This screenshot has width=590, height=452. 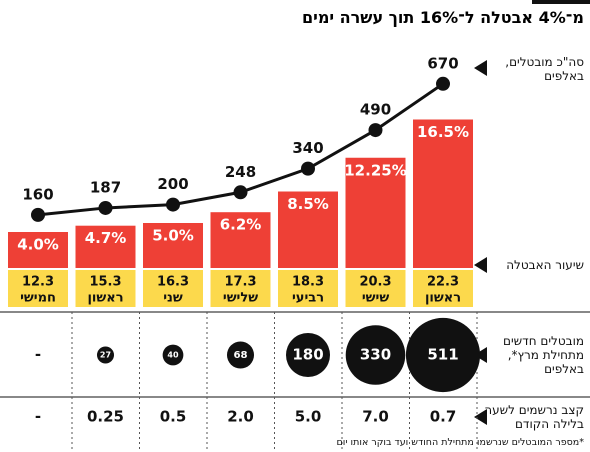 I want to click on bubble-label: 330, so click(x=375, y=355).